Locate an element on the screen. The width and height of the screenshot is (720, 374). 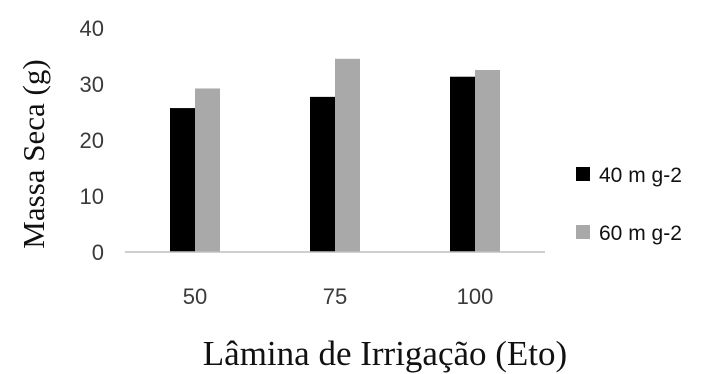
x-axis-ticks: 50 75 100 is located at coordinates (338, 296).